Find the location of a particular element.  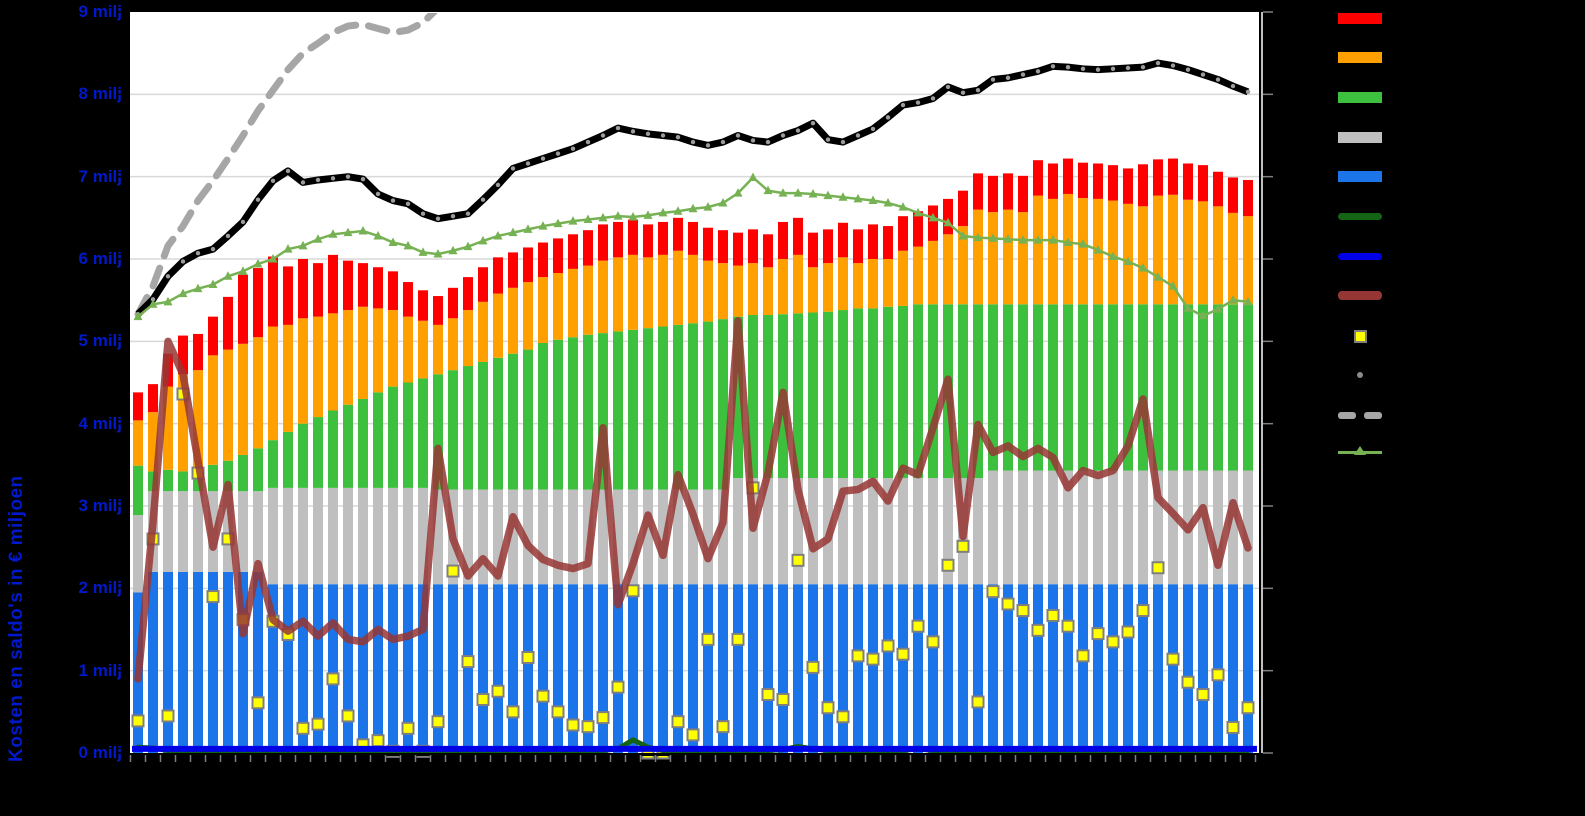

y-tick-label: 9 milj is located at coordinates (100, 11).